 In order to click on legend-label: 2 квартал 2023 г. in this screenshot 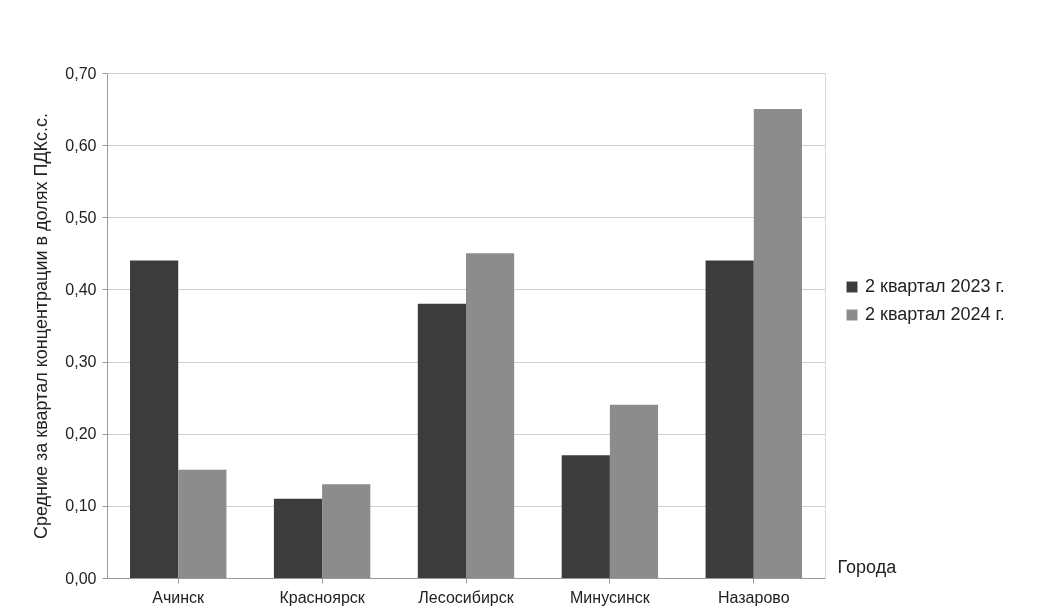, I will do `click(935, 286)`.